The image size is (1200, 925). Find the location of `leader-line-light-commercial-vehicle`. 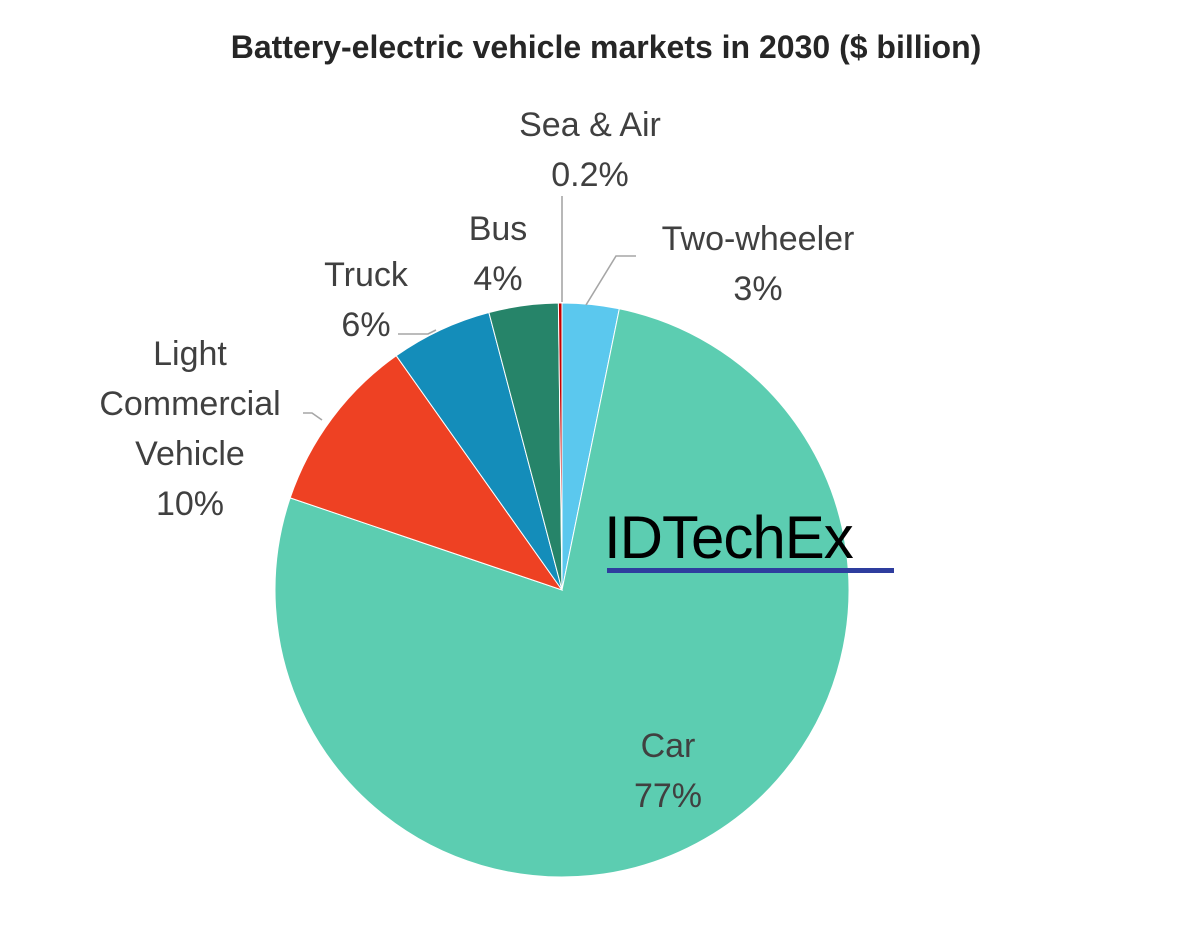

leader-line-light-commercial-vehicle is located at coordinates (313, 416).